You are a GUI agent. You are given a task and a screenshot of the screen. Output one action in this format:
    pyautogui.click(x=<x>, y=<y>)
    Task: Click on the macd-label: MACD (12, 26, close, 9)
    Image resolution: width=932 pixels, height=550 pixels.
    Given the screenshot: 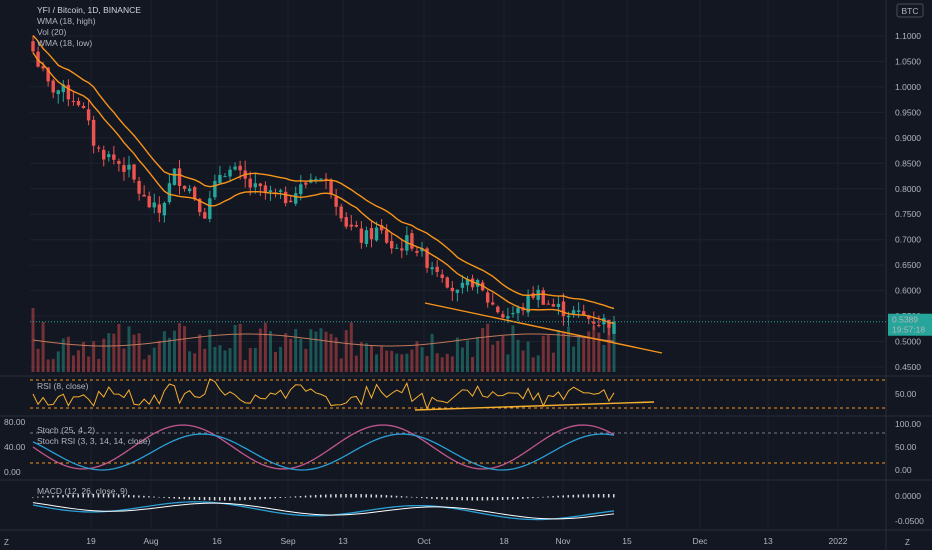 What is the action you would take?
    pyautogui.click(x=82, y=491)
    